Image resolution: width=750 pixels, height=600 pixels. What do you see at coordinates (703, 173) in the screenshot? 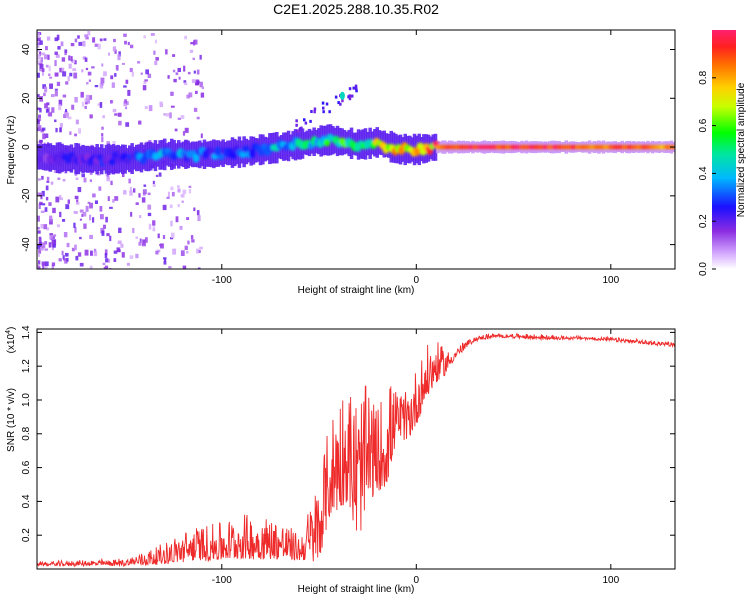
I see `colorbar-tick-label: 0.4` at bounding box center [703, 173].